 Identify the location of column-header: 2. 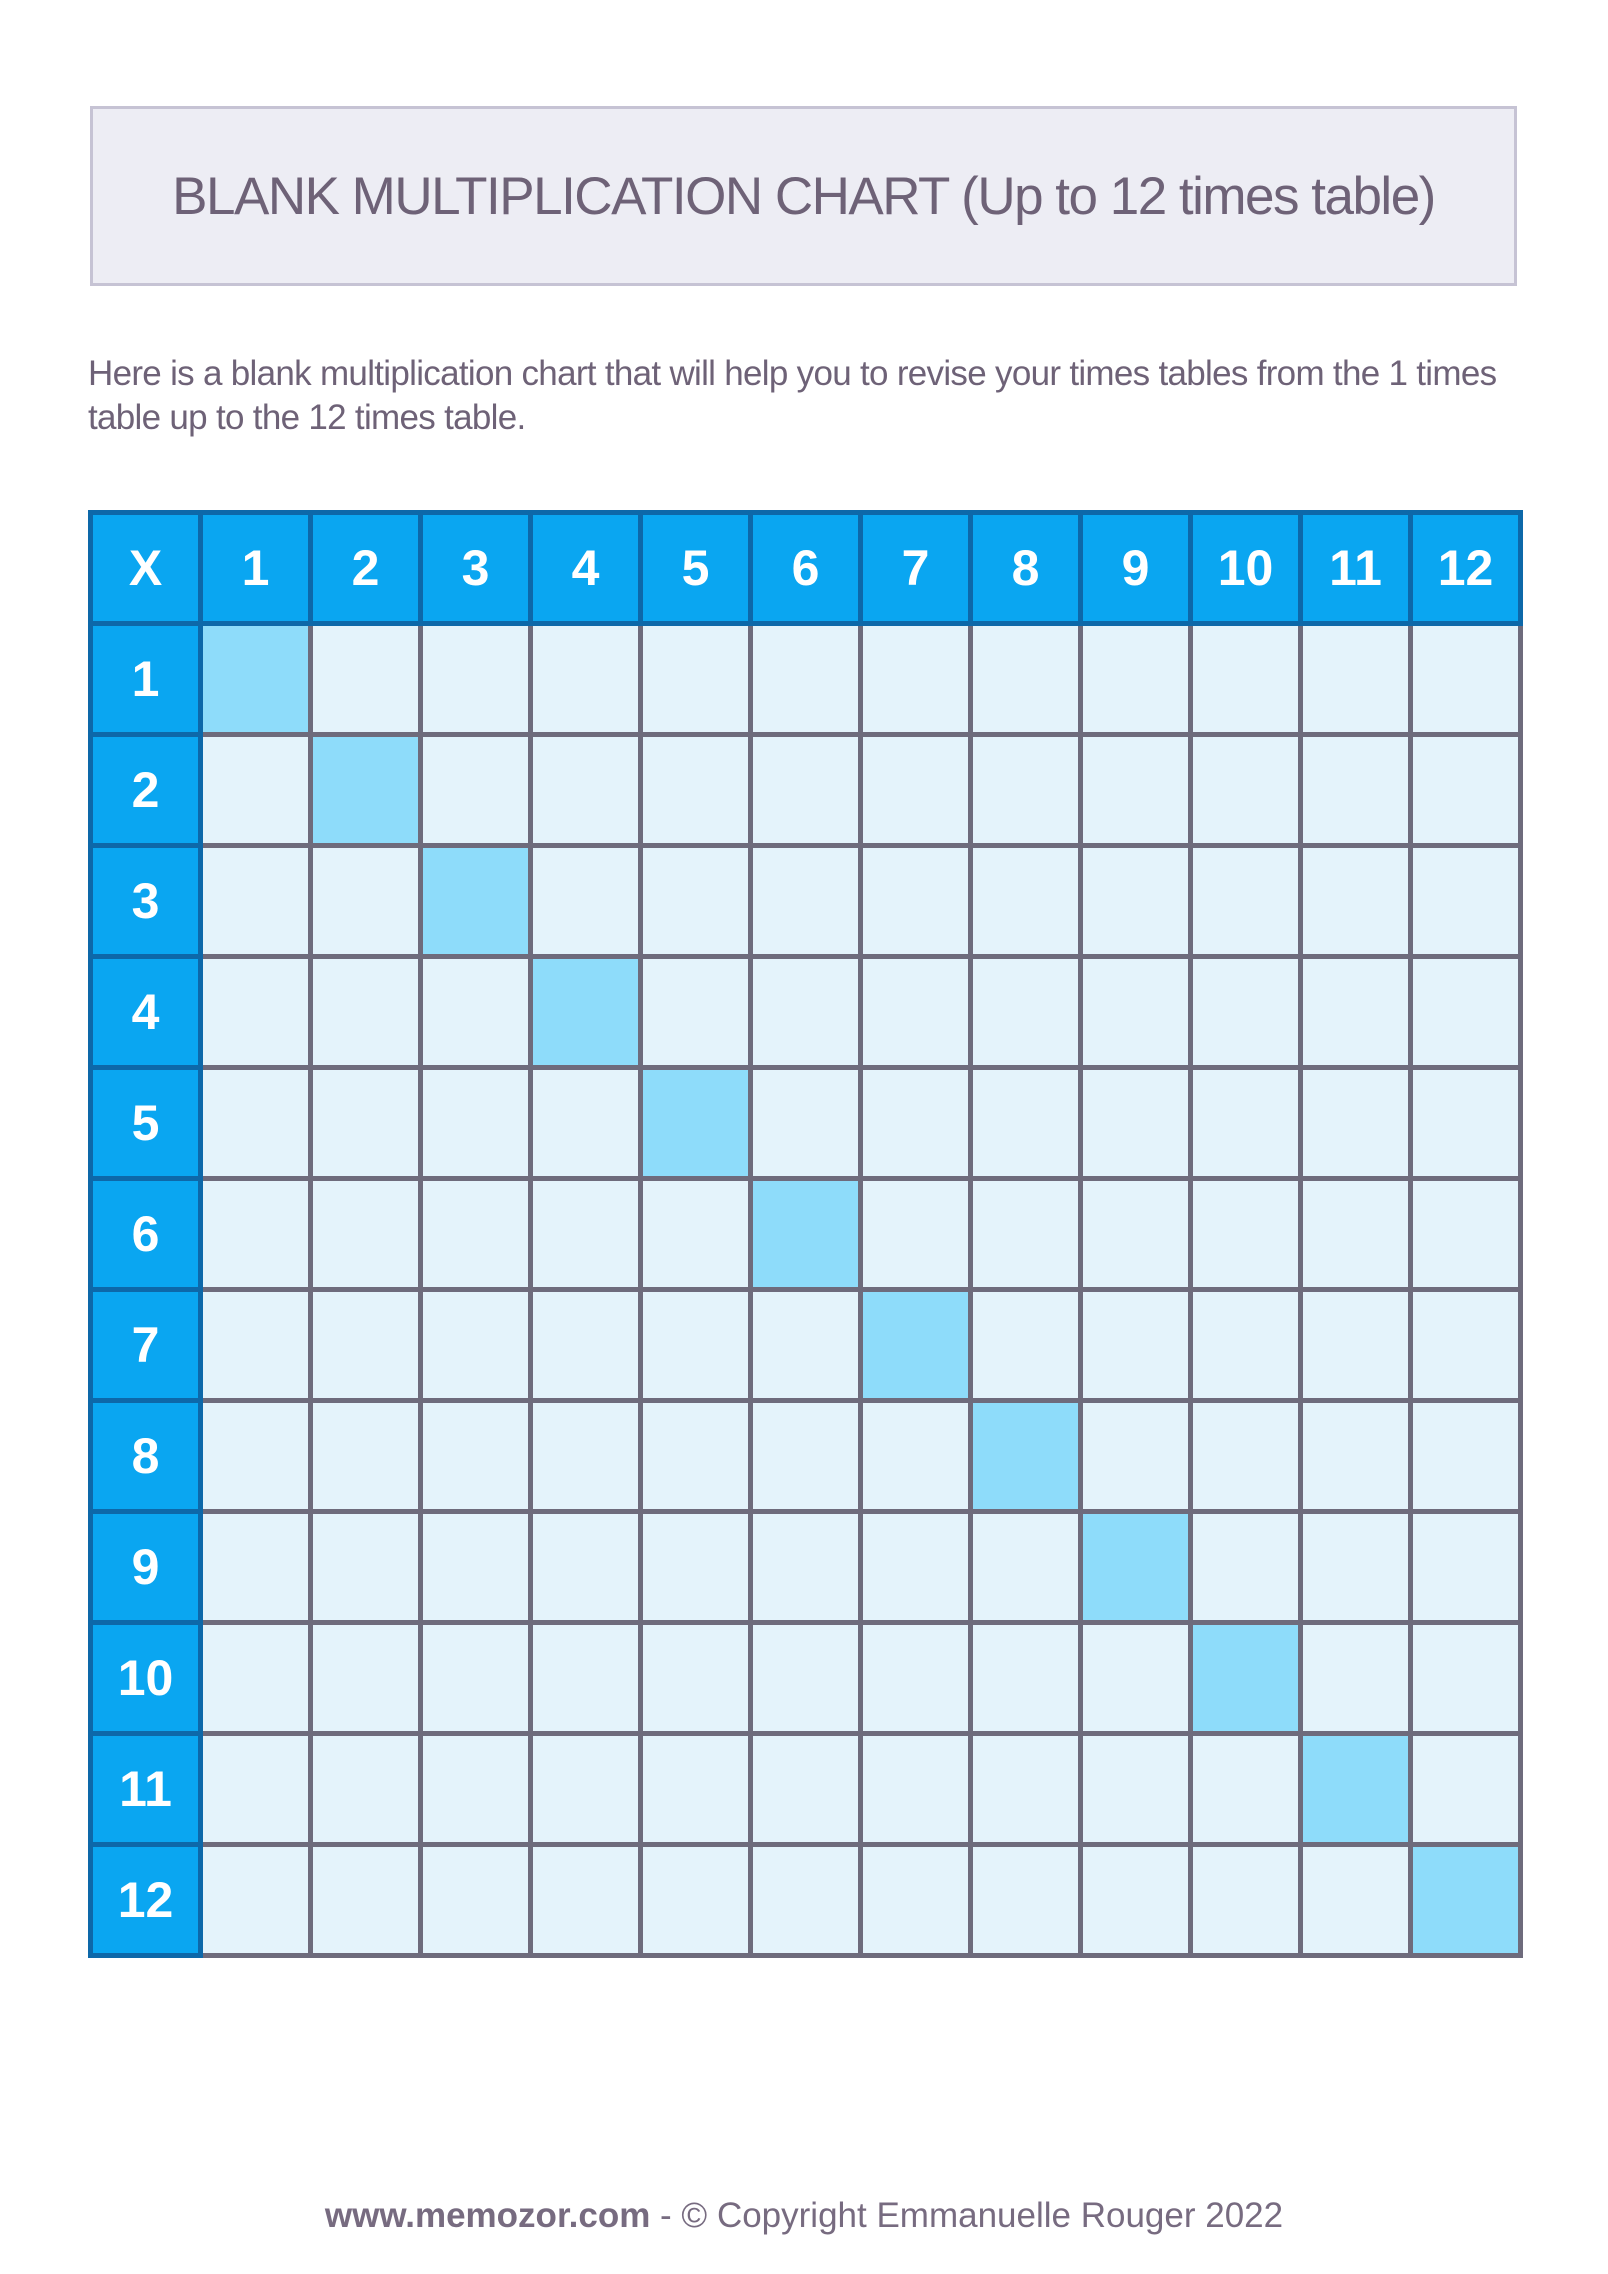
(365, 568).